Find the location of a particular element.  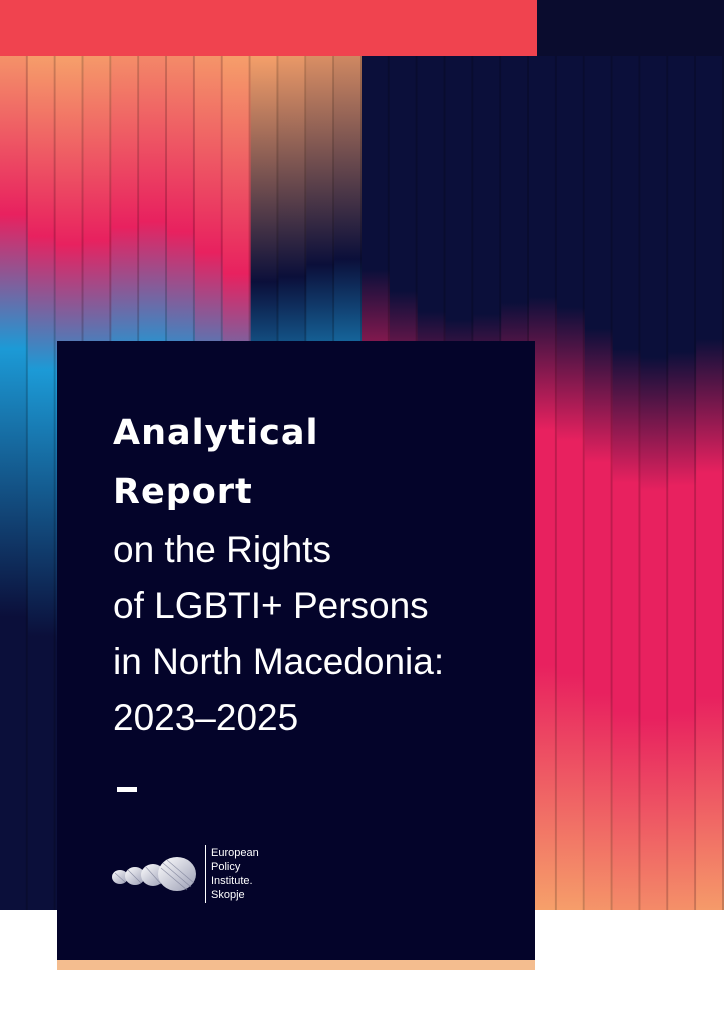

logo-text-line: Skopje is located at coordinates (228, 895).